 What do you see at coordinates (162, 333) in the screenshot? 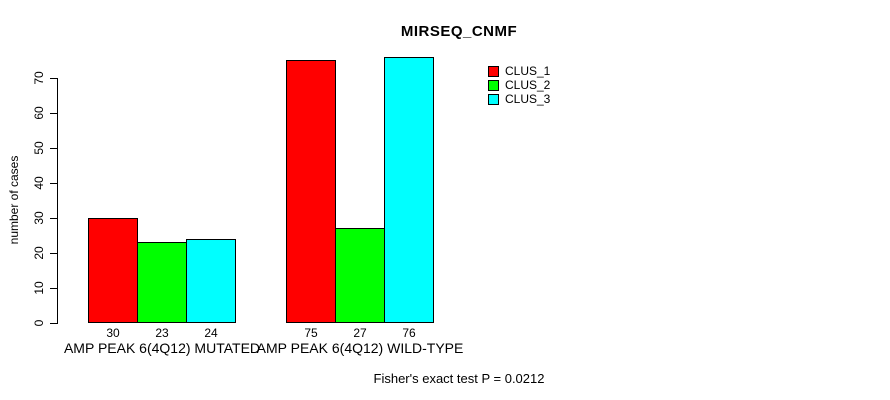
I see `bar-value-label: 23` at bounding box center [162, 333].